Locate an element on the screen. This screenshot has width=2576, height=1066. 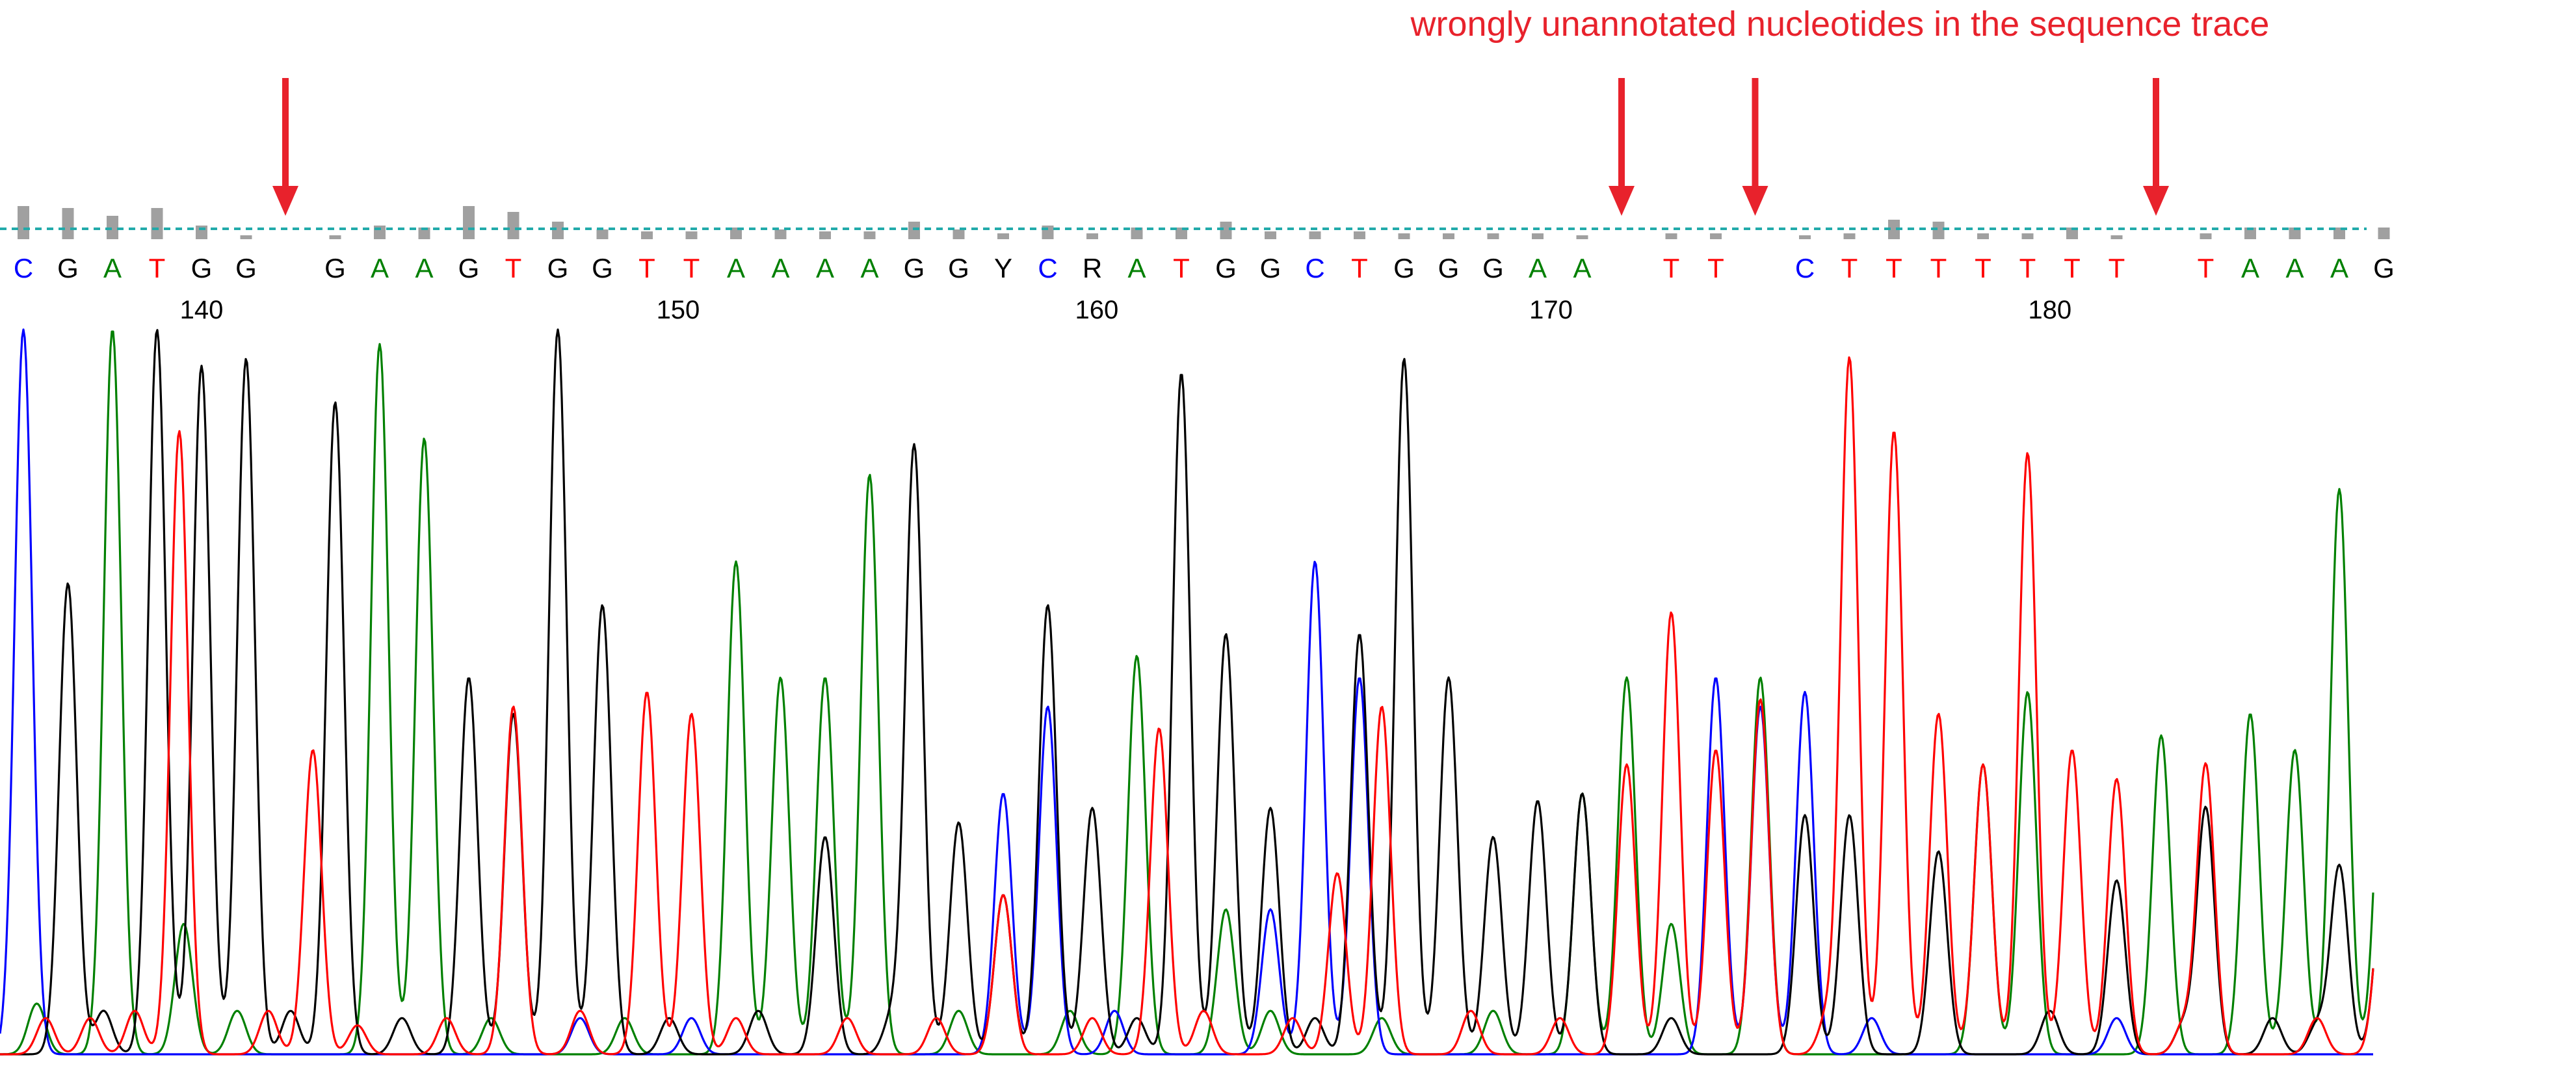
base-call: Y is located at coordinates (1003, 268).